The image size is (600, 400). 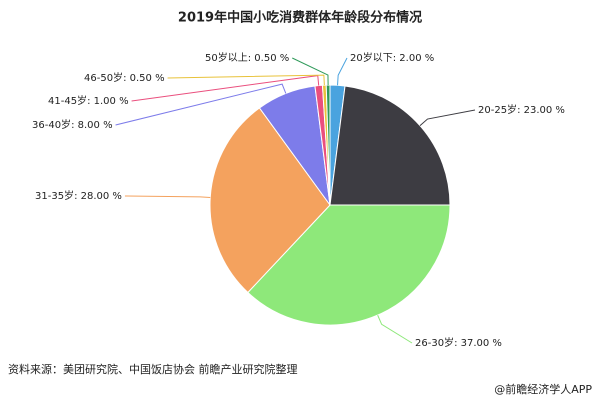 I want to click on data-label: 26-30岁: 37.00 %, so click(x=458, y=342).